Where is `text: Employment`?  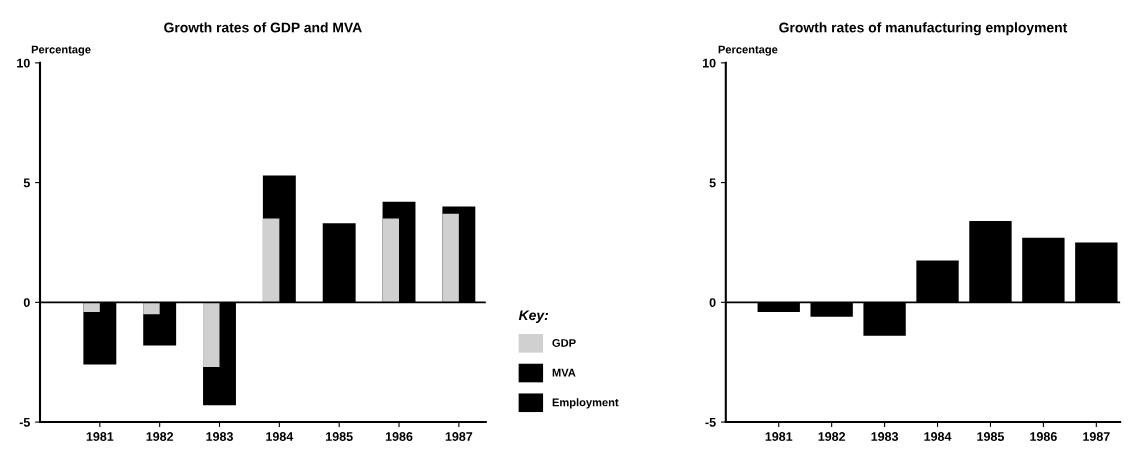 text: Employment is located at coordinates (585, 403).